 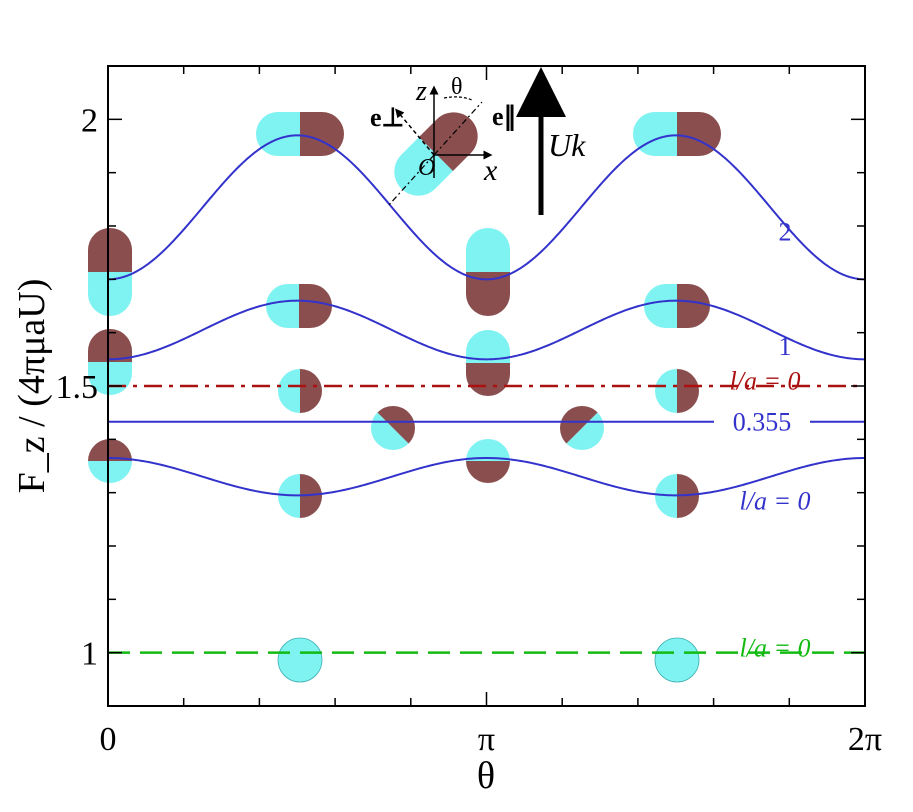 I want to click on inset-origin-label: O, so click(x=426, y=168).